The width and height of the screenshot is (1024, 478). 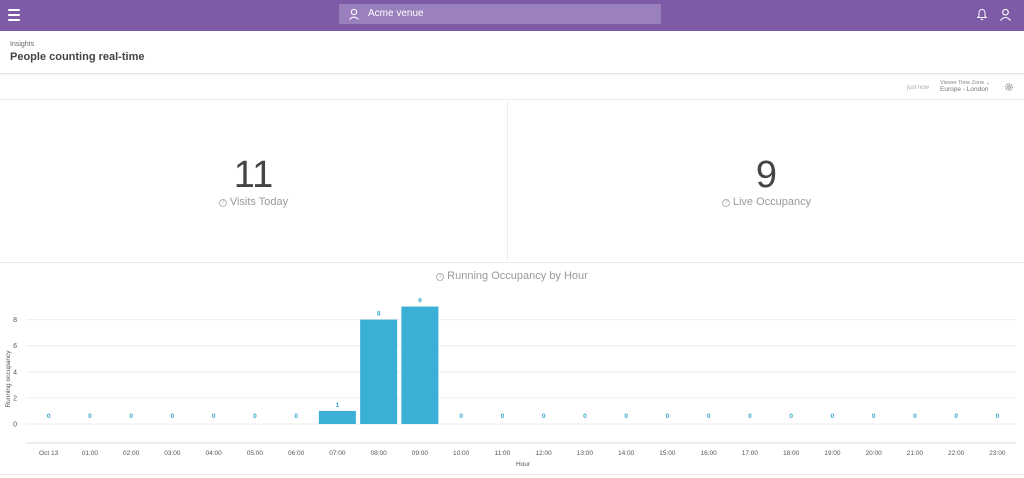 I want to click on gear-icon, so click(x=1009, y=87).